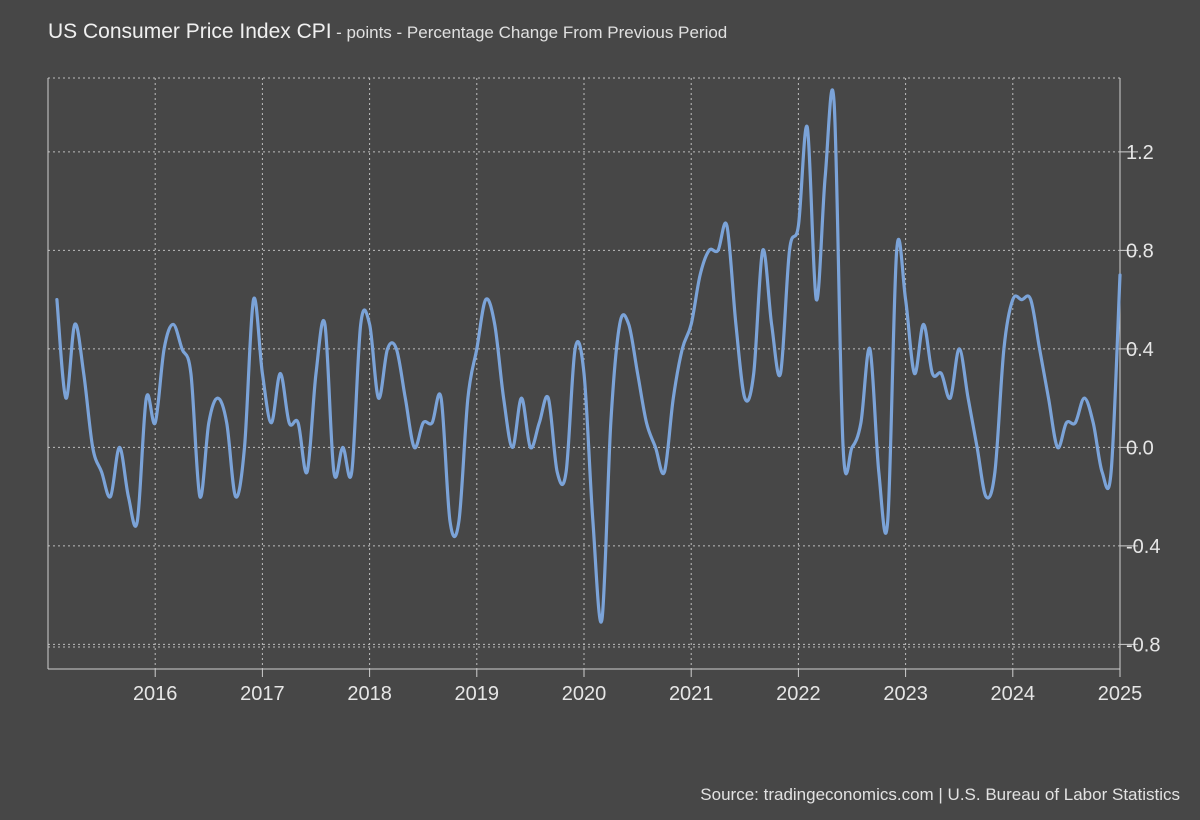 The width and height of the screenshot is (1200, 820). What do you see at coordinates (155, 694) in the screenshot?
I see `x-tick-label: 2016` at bounding box center [155, 694].